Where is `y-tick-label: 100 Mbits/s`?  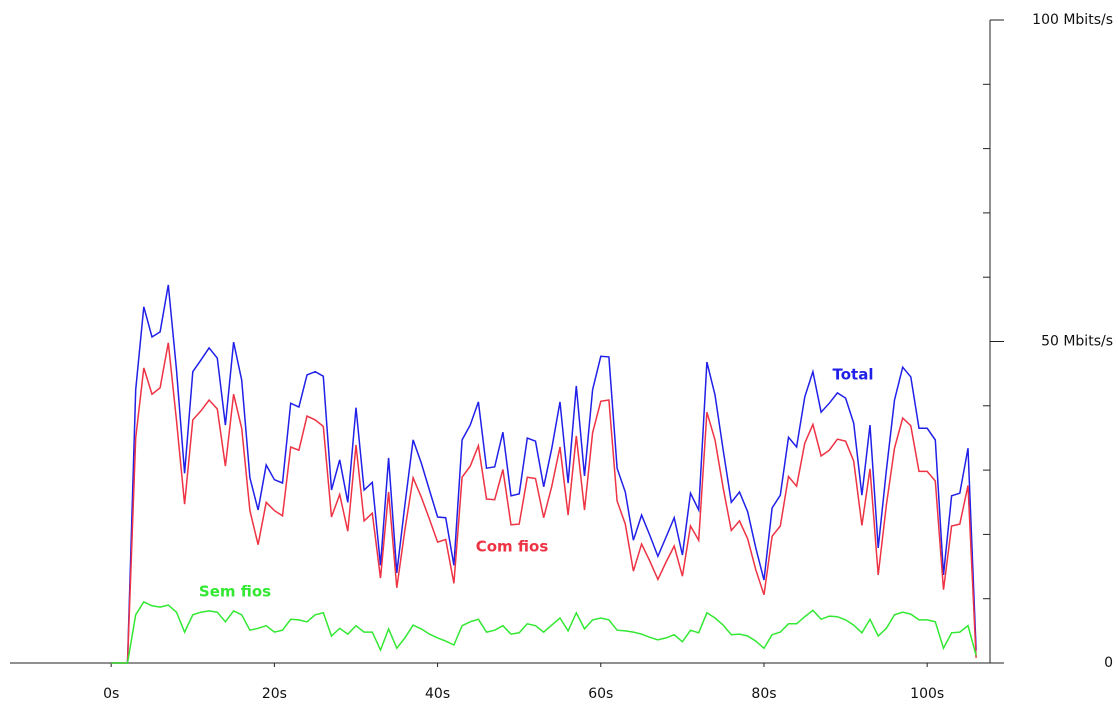 y-tick-label: 100 Mbits/s is located at coordinates (1072, 20).